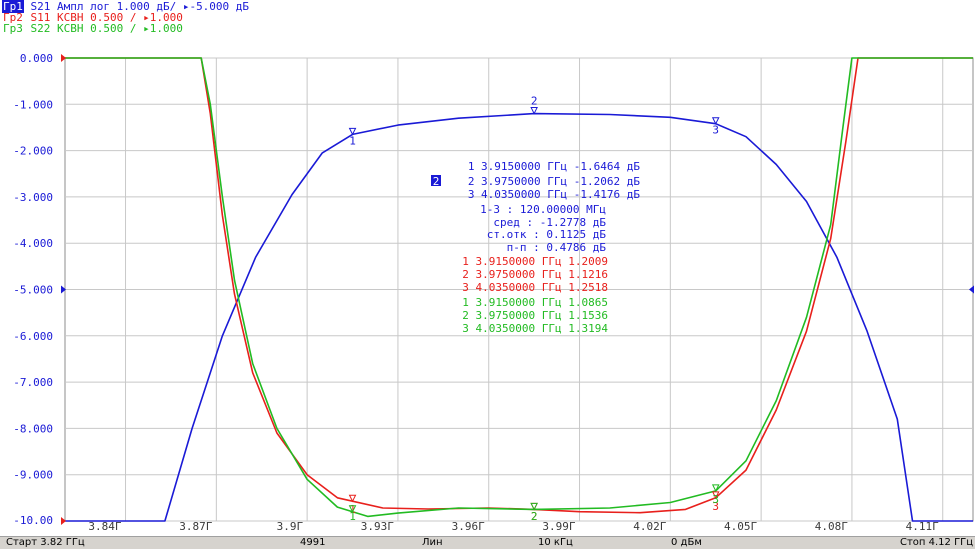 The image size is (975, 549). I want to click on active-marker-box, so click(436, 180).